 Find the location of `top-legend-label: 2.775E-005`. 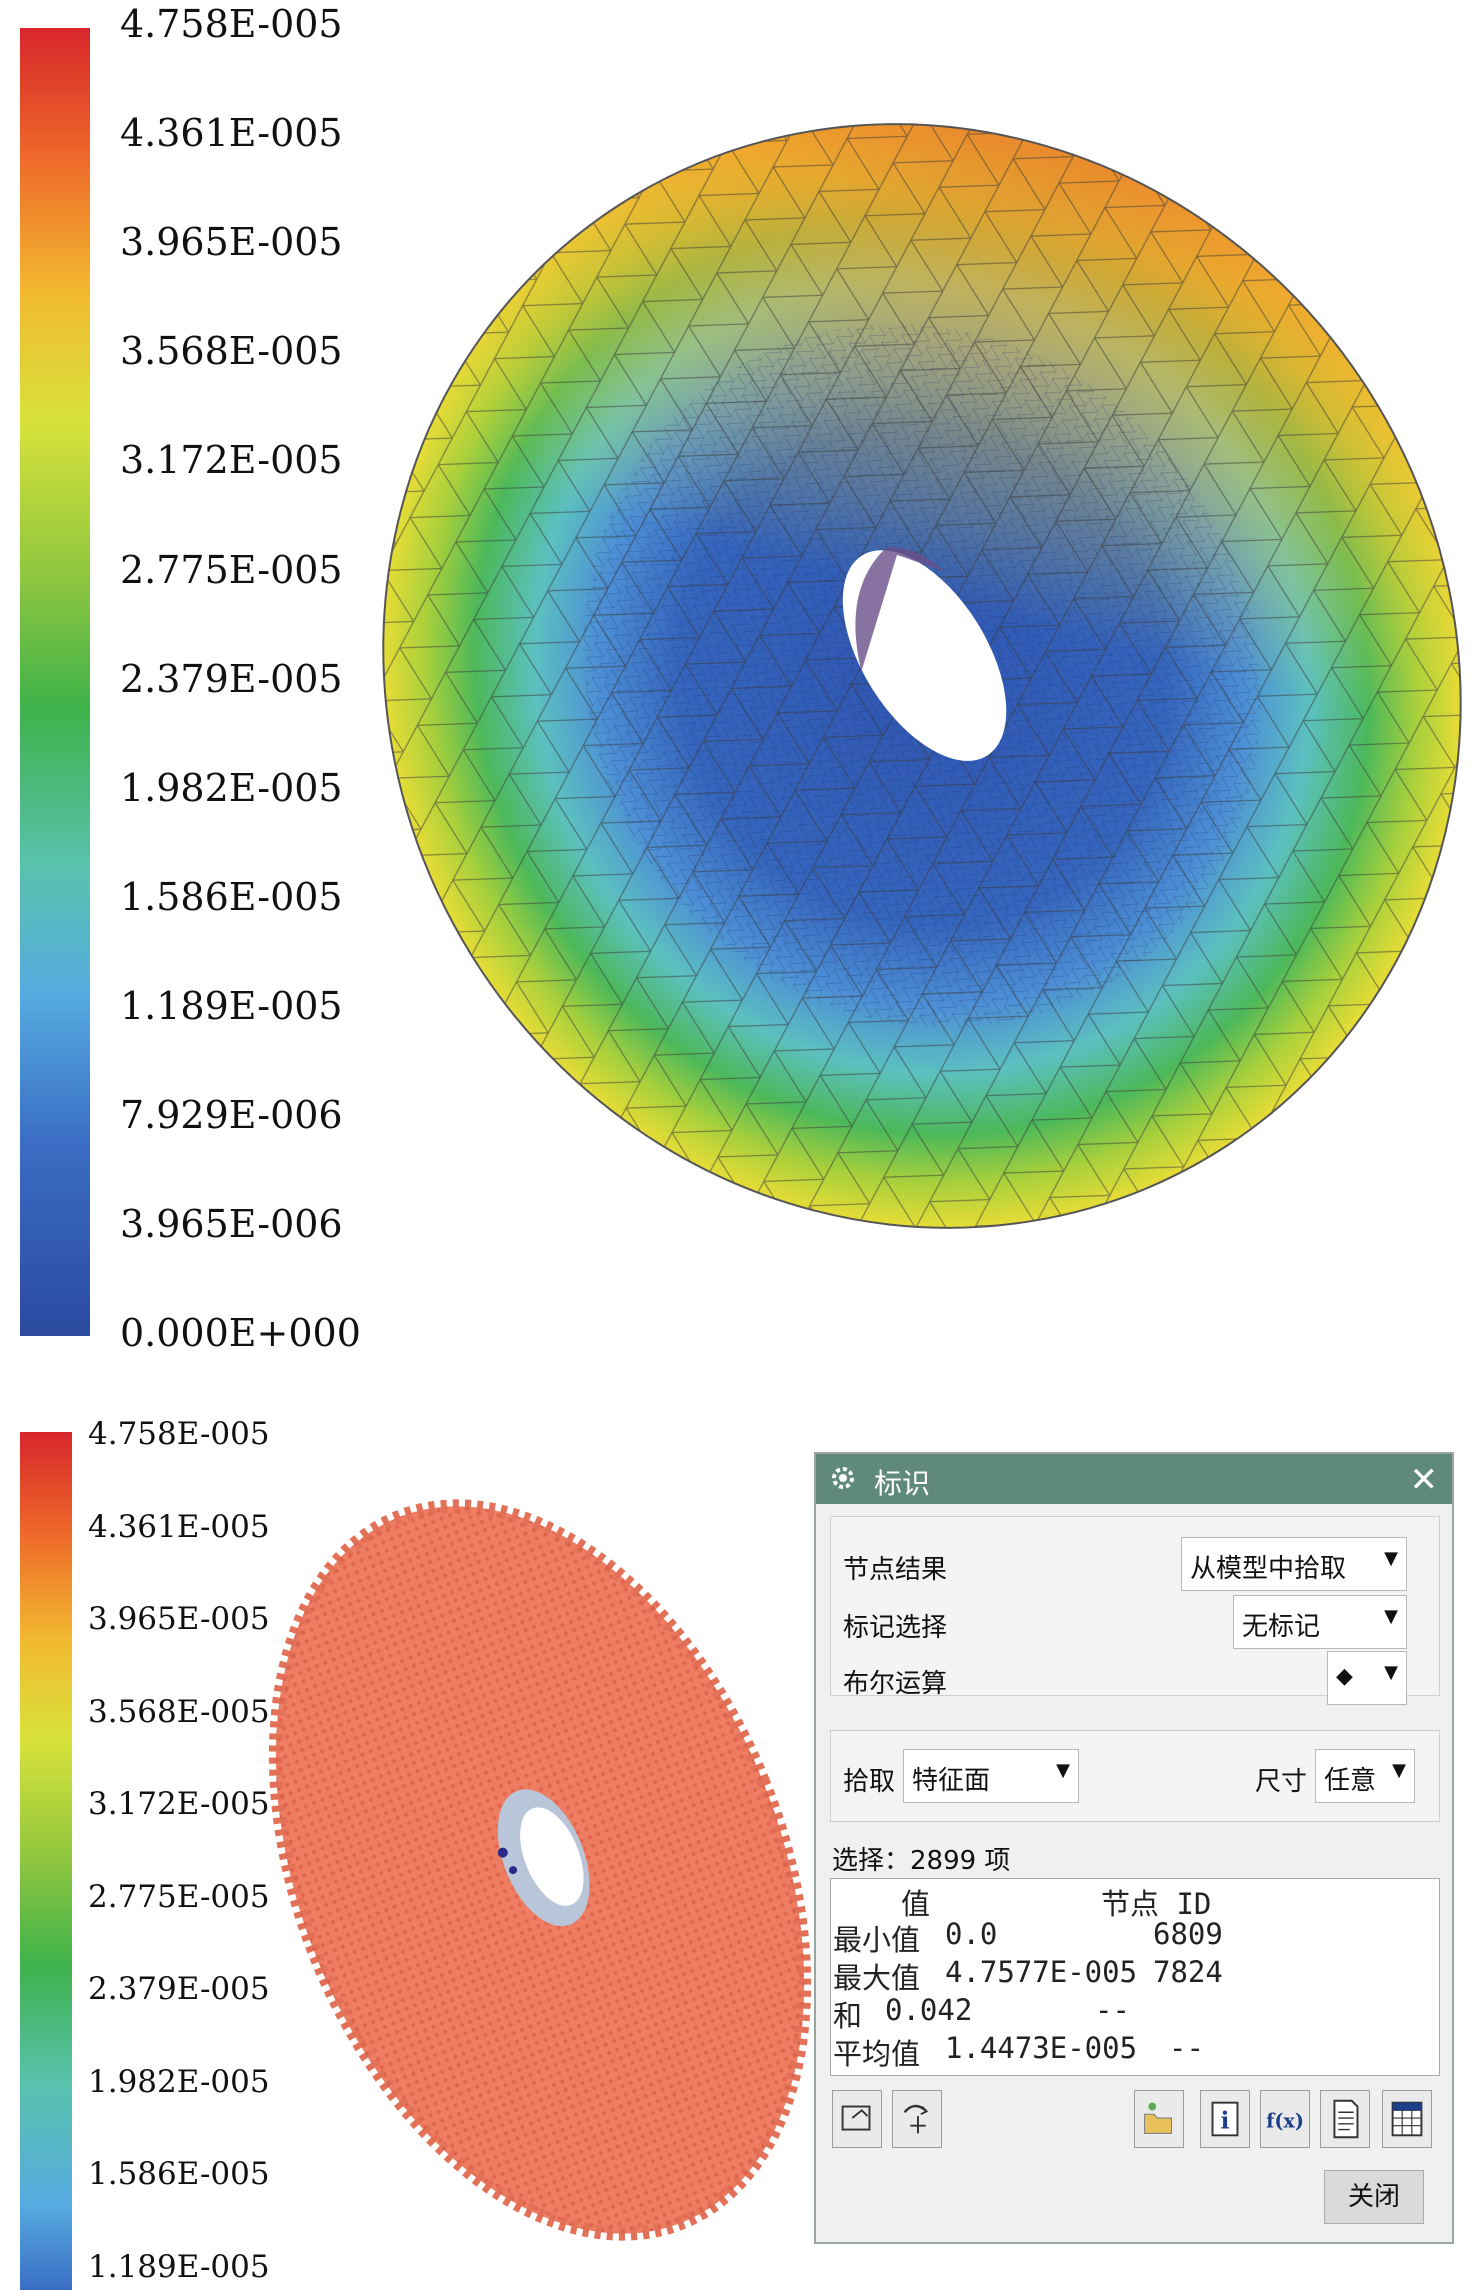

top-legend-label: 2.775E-005 is located at coordinates (231, 570).